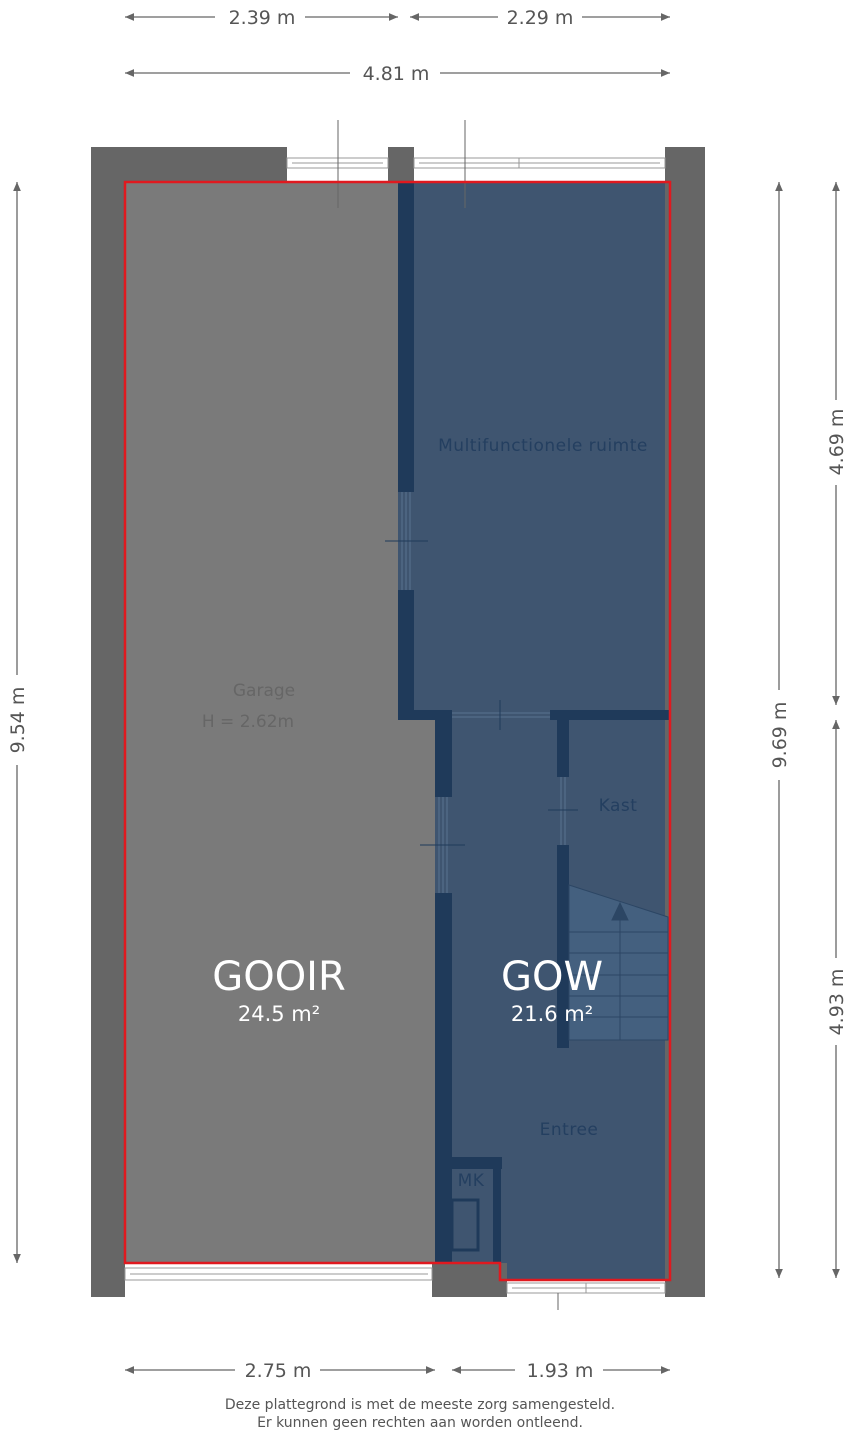 The width and height of the screenshot is (853, 1440). I want to click on room-label-entree: Entree, so click(569, 1130).